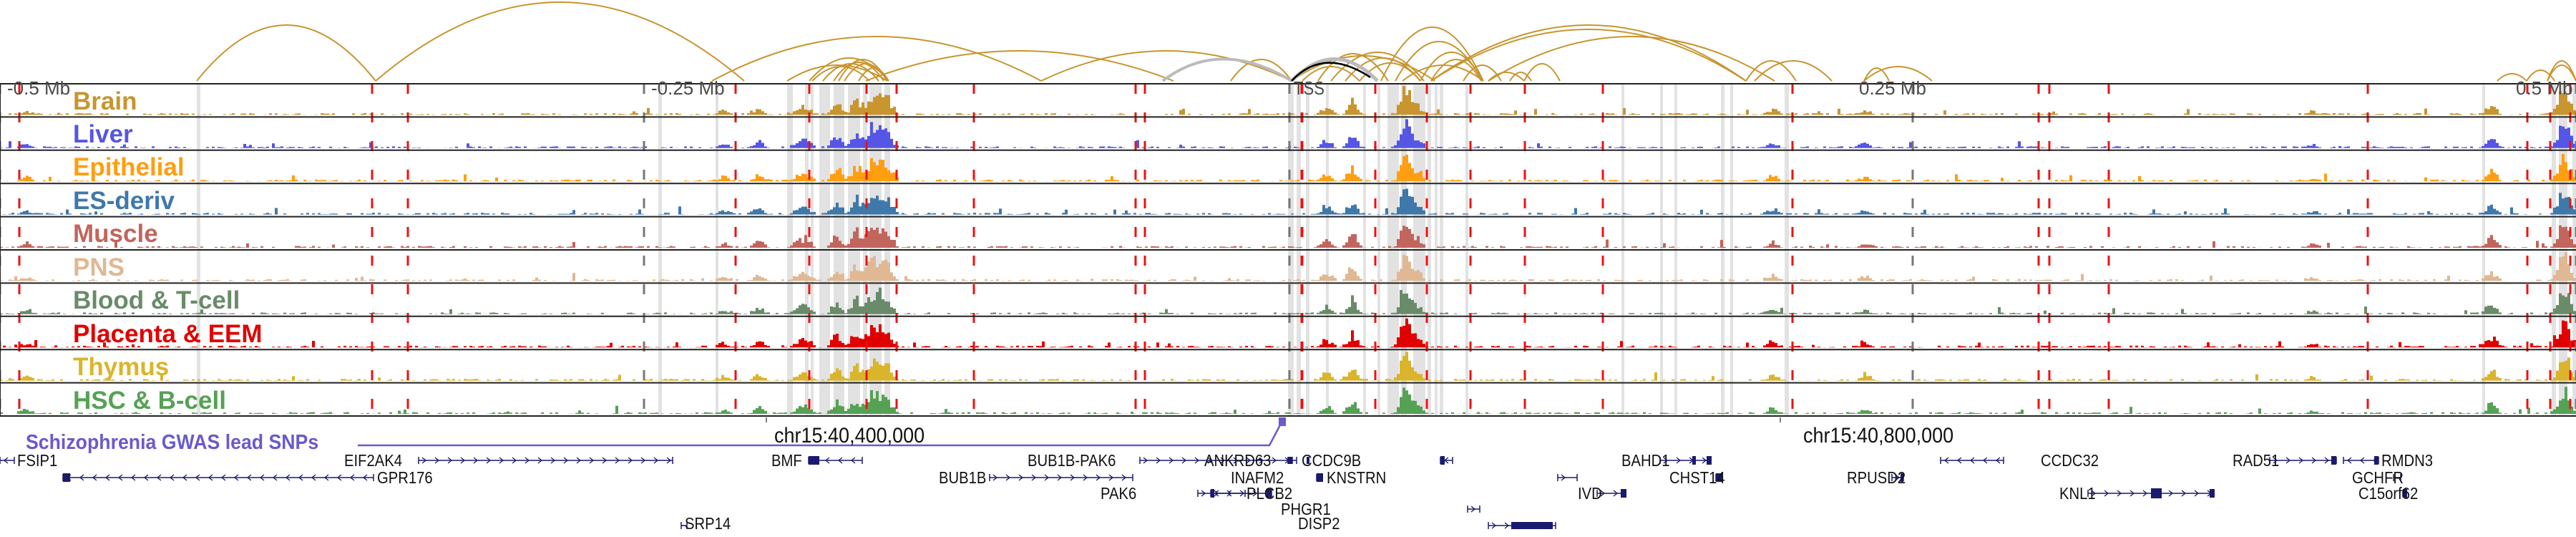 This screenshot has width=2576, height=537. What do you see at coordinates (1590, 493) in the screenshot?
I see `gene-label-ivd: IVD` at bounding box center [1590, 493].